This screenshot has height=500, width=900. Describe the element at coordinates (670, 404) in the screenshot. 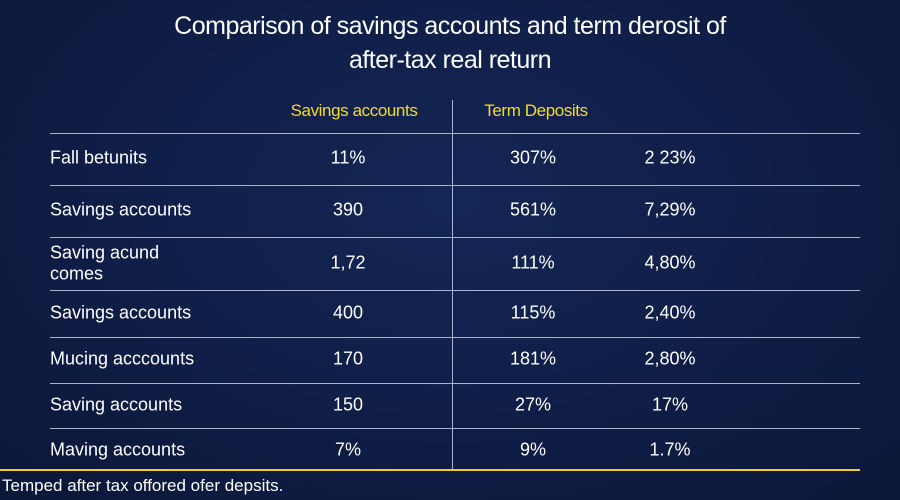

I see `cell-value: 17%` at that location.